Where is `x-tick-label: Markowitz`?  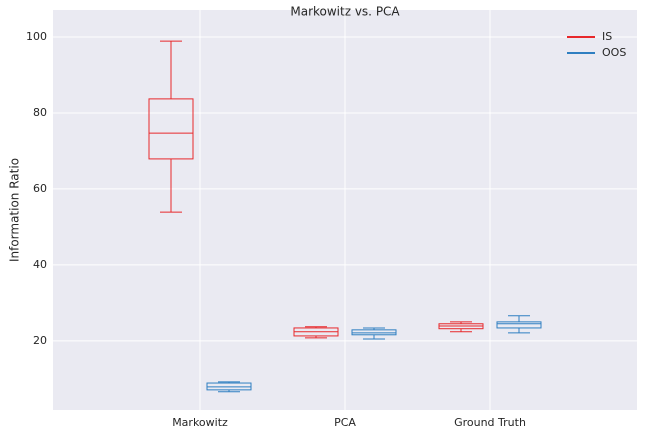 x-tick-label: Markowitz is located at coordinates (200, 422).